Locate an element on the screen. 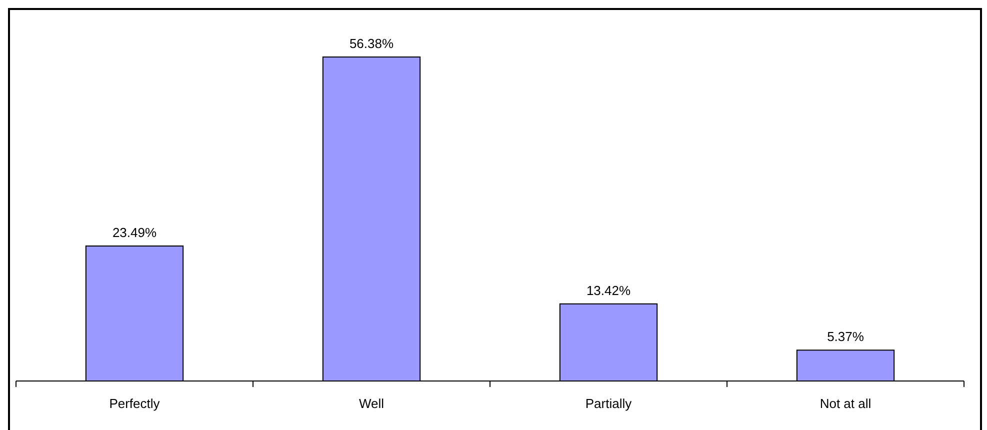  x-tick-label: Not at all is located at coordinates (846, 403).